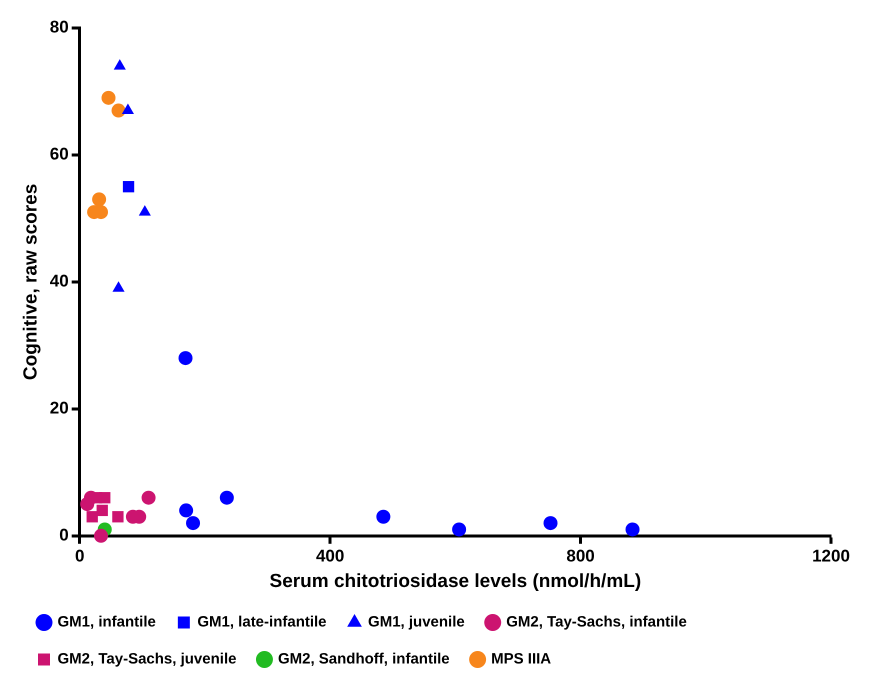  What do you see at coordinates (456, 581) in the screenshot?
I see `x-axis-title: Serum chitotriosidase levels (nmol/h/mL)` at bounding box center [456, 581].